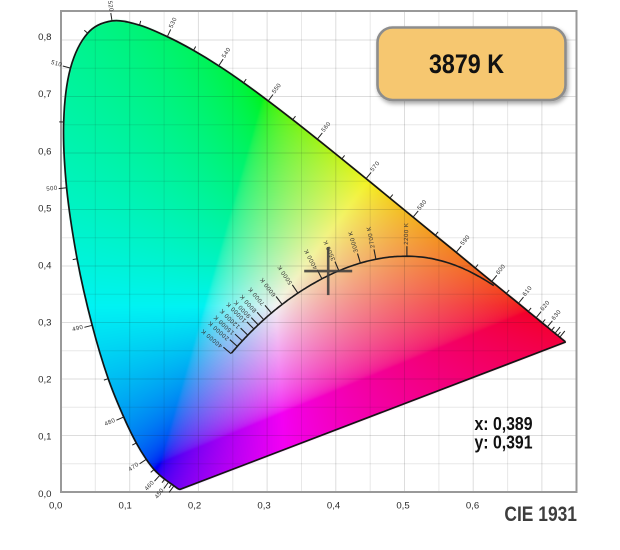 The image size is (620, 550). I want to click on svg-text: 540, so click(226, 53).